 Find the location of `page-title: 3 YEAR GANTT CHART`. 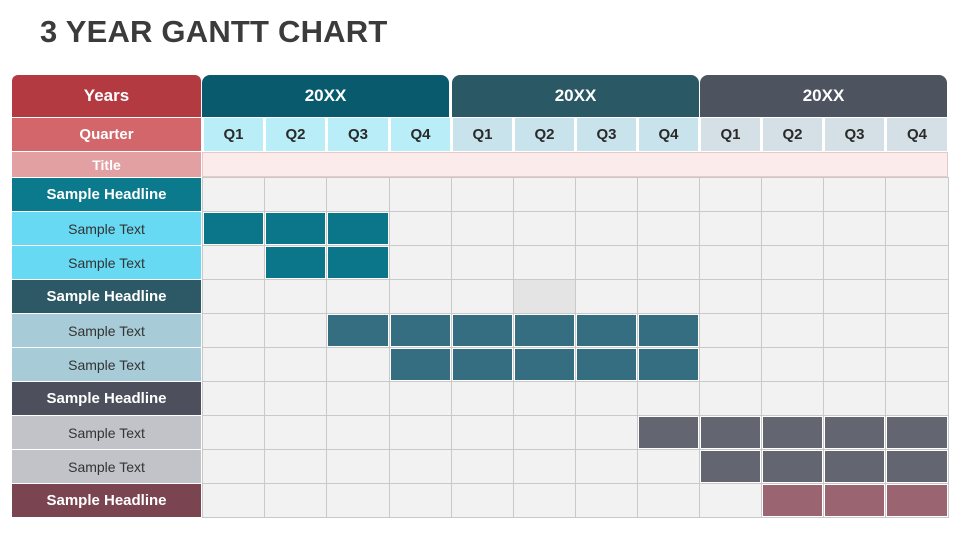

page-title: 3 YEAR GANTT CHART is located at coordinates (214, 31).